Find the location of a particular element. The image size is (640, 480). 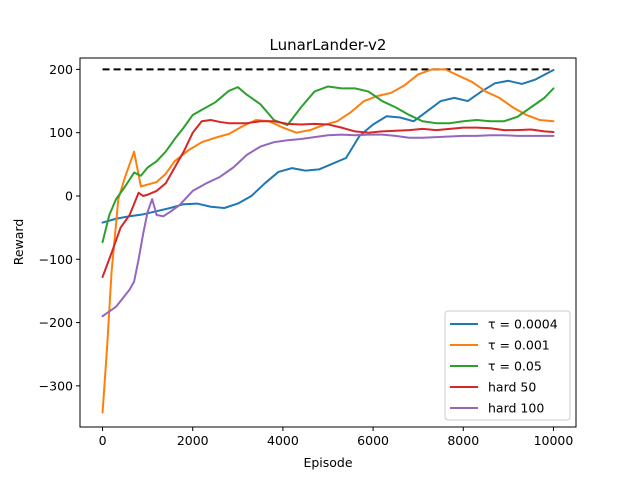

y-tick-label: 200 is located at coordinates (61, 69).